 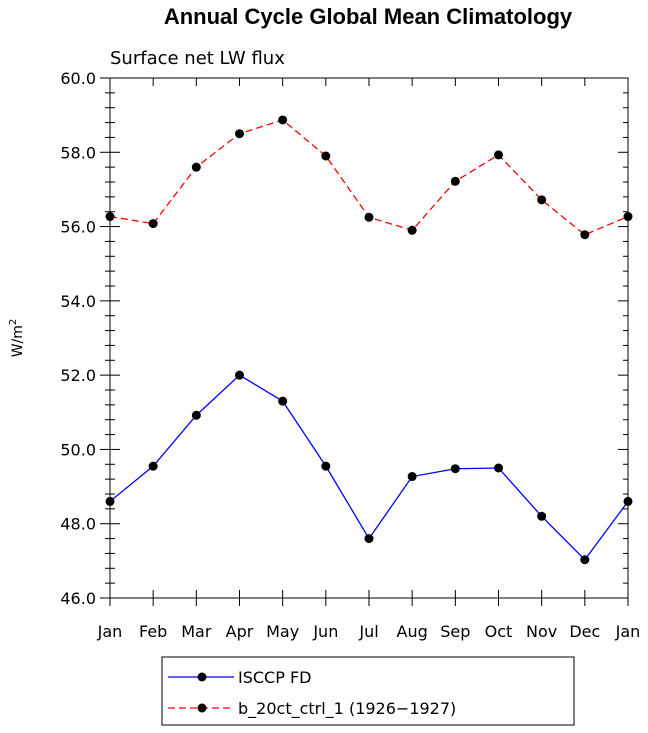 I want to click on x-tick-label: Apr, so click(x=240, y=631).